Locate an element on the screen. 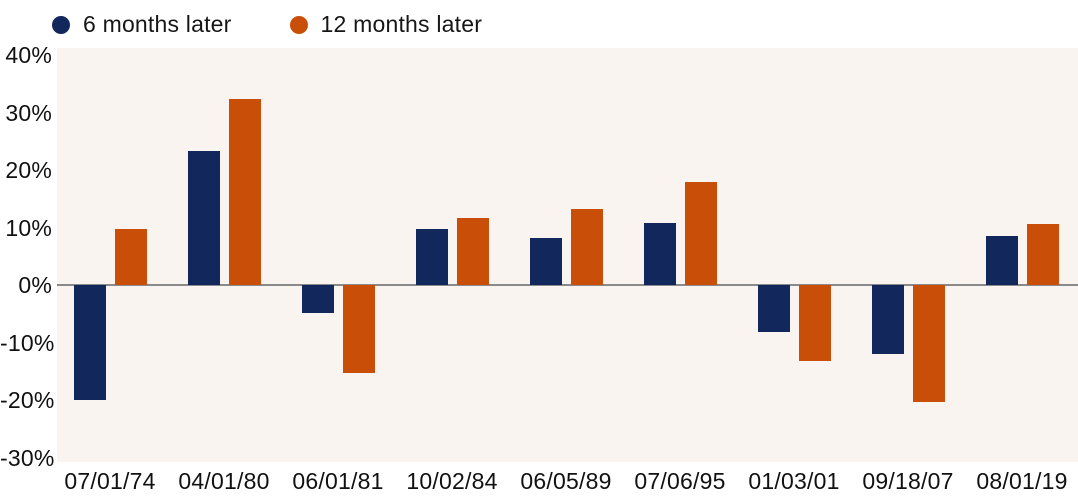 The width and height of the screenshot is (1078, 502). y-axis-label: -10% is located at coordinates (27, 342).